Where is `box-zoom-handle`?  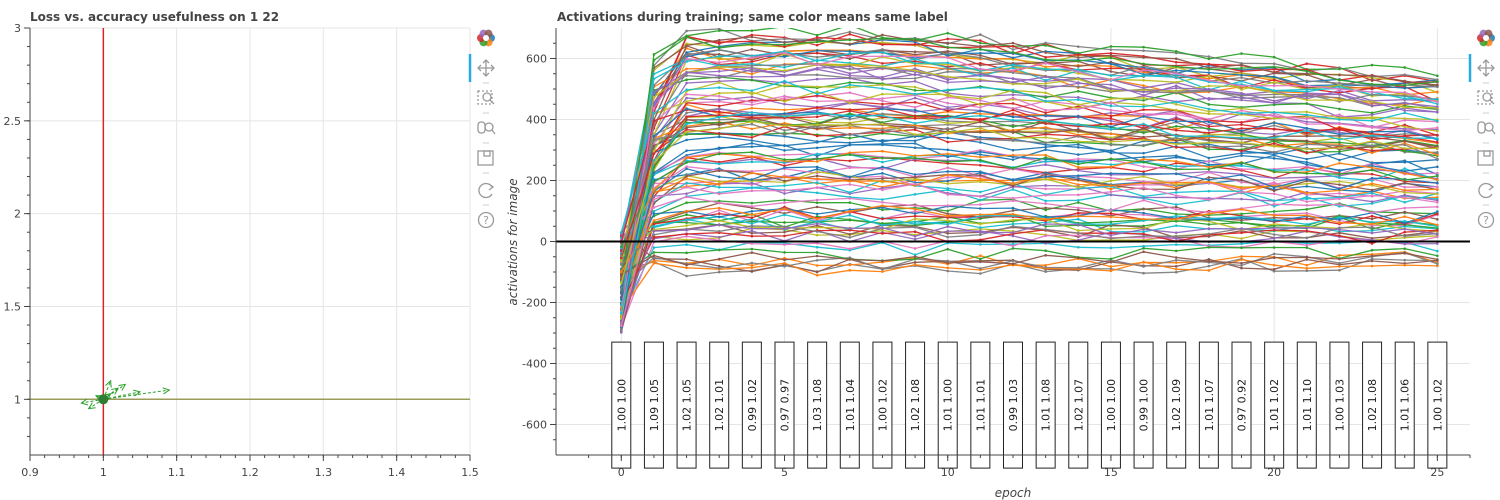 box-zoom-handle is located at coordinates (1492, 102).